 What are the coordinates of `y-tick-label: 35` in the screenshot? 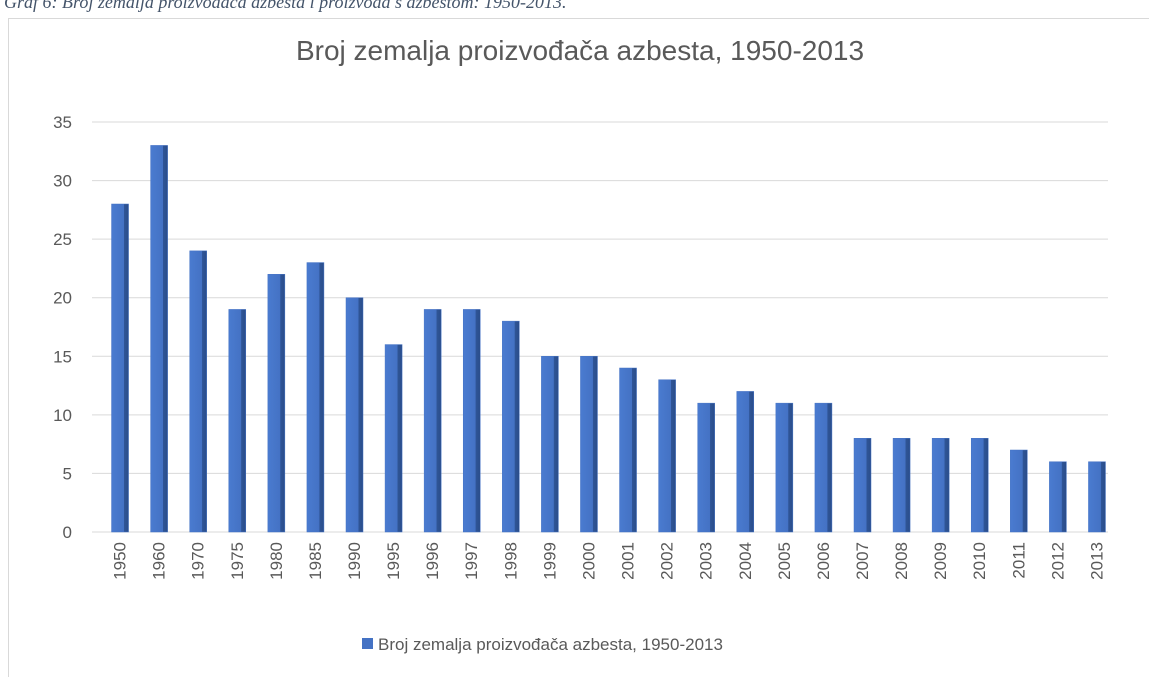 It's located at (62, 122).